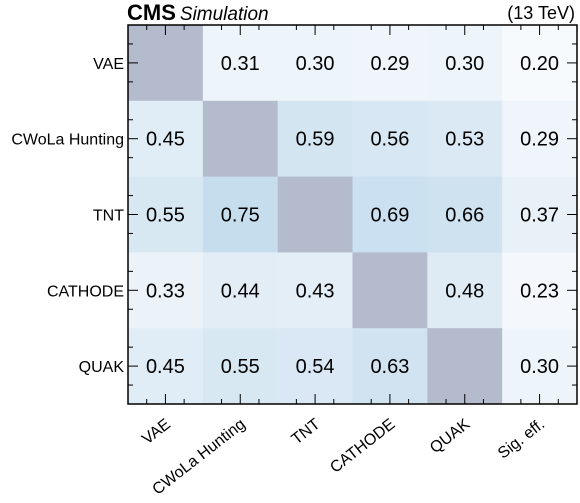 Image resolution: width=580 pixels, height=503 pixels. What do you see at coordinates (85, 291) in the screenshot?
I see `y-tick-label: CATHODE` at bounding box center [85, 291].